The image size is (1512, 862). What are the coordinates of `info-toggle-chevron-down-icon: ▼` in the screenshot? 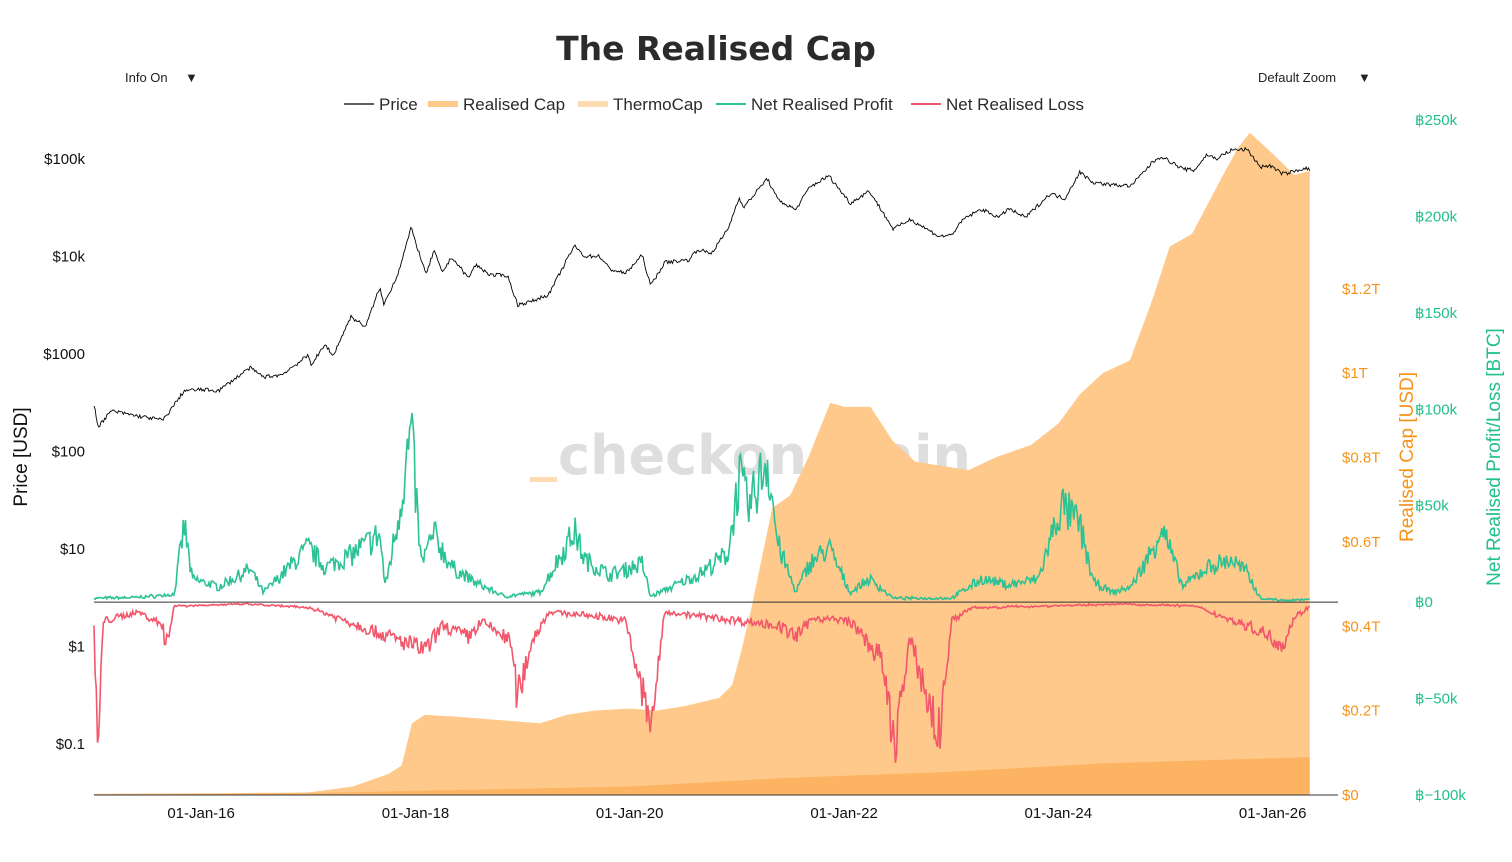 It's located at (191, 77).